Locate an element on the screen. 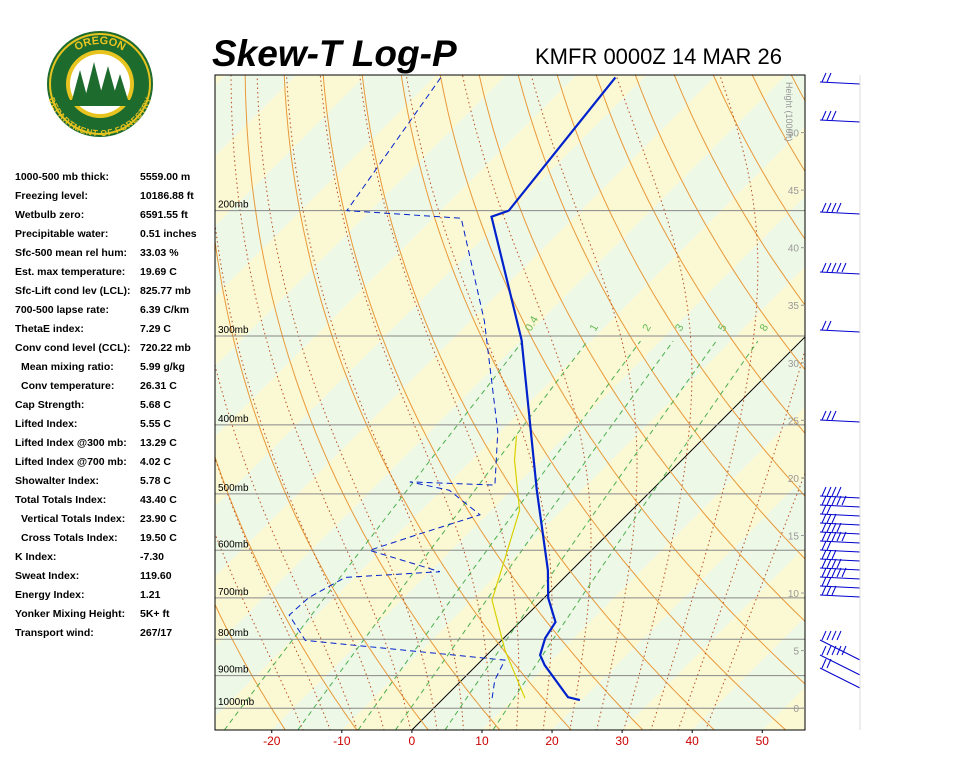 The height and width of the screenshot is (768, 960). pressure-label: 400mb is located at coordinates (233, 419).